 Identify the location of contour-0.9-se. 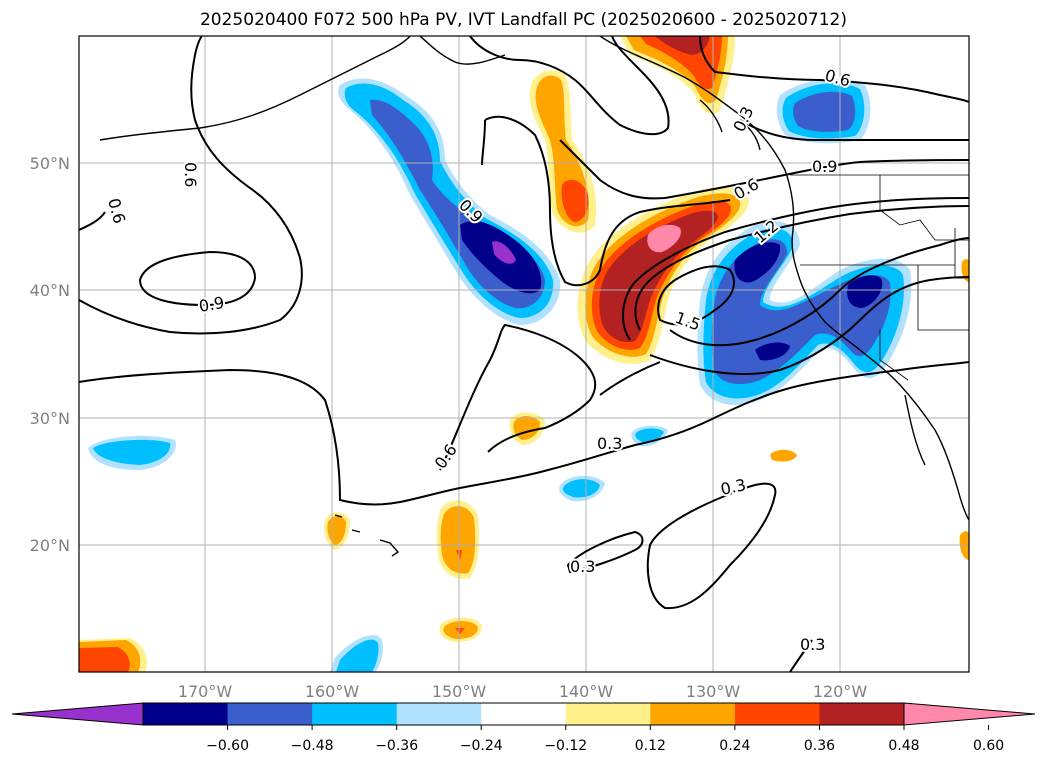
(809, 325).